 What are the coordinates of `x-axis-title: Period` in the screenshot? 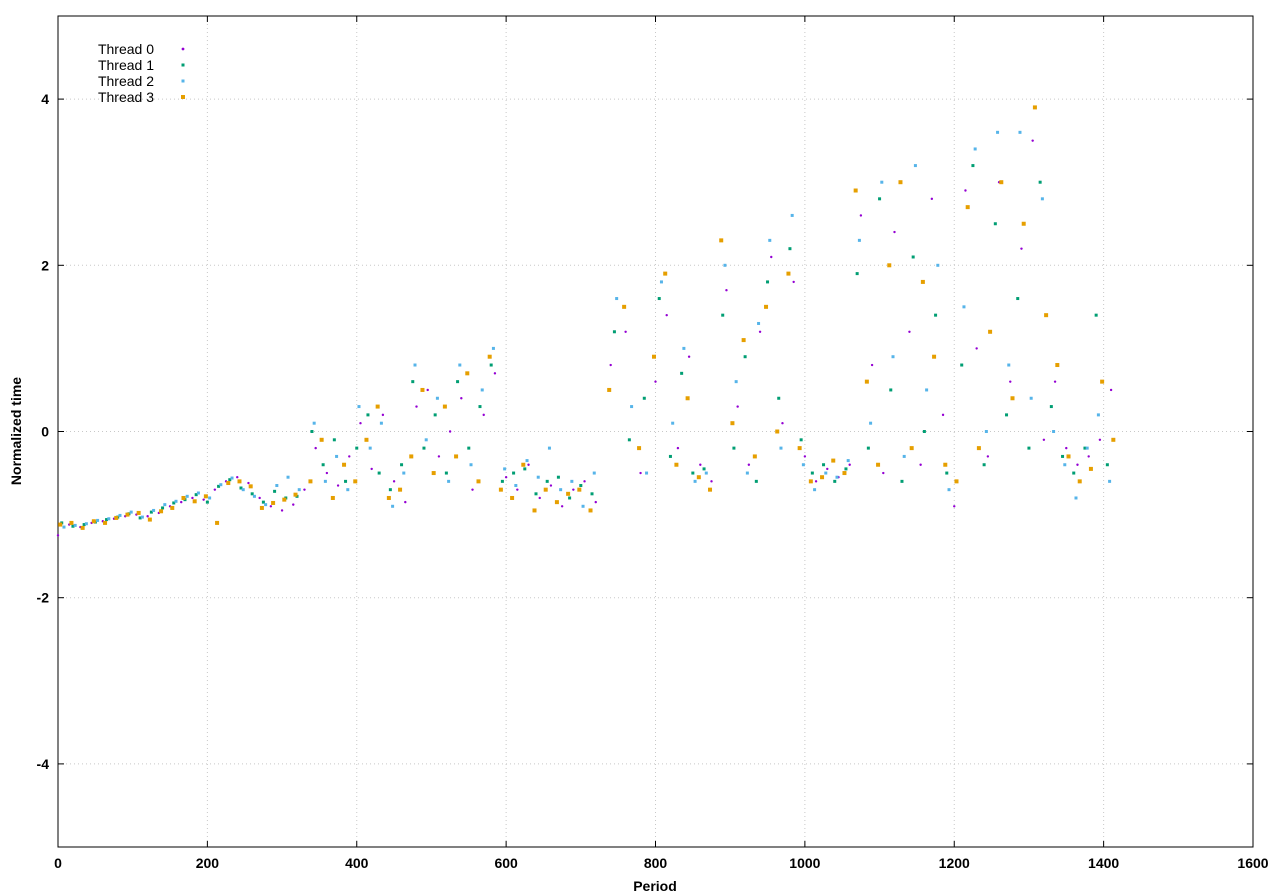 It's located at (655, 886).